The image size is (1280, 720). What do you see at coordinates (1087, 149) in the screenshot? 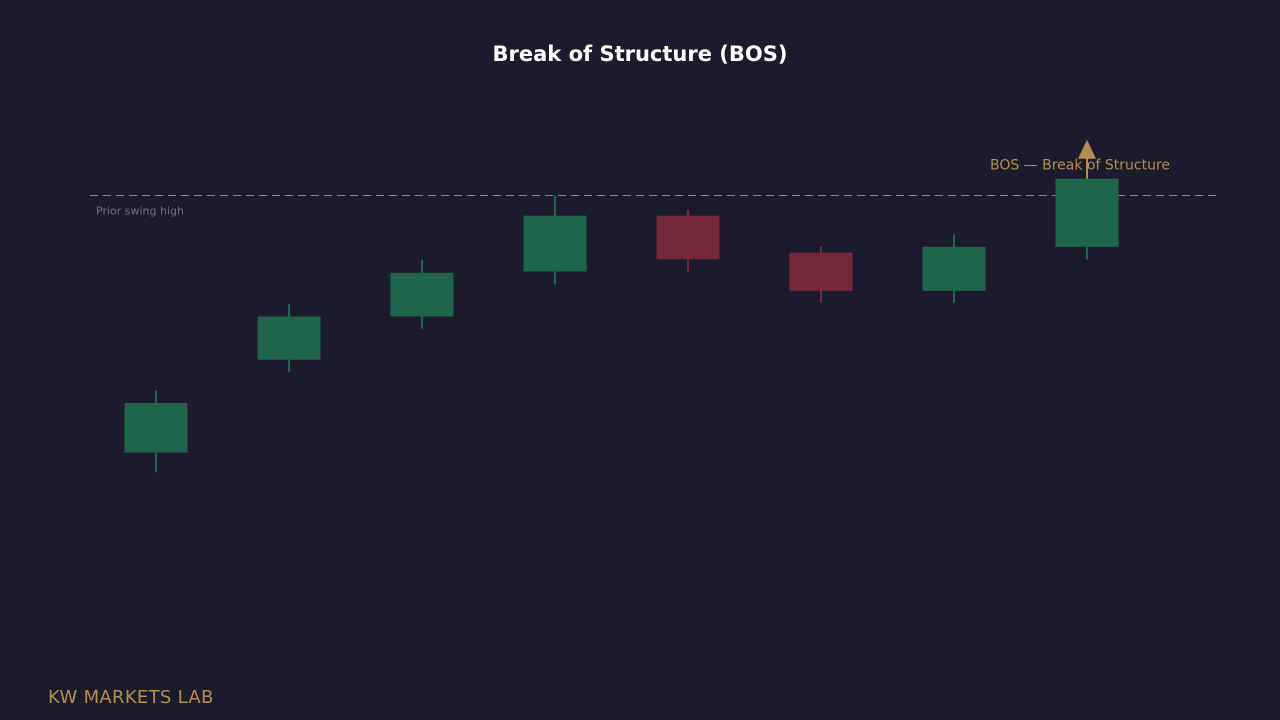
I see `bos-arrow-head` at bounding box center [1087, 149].